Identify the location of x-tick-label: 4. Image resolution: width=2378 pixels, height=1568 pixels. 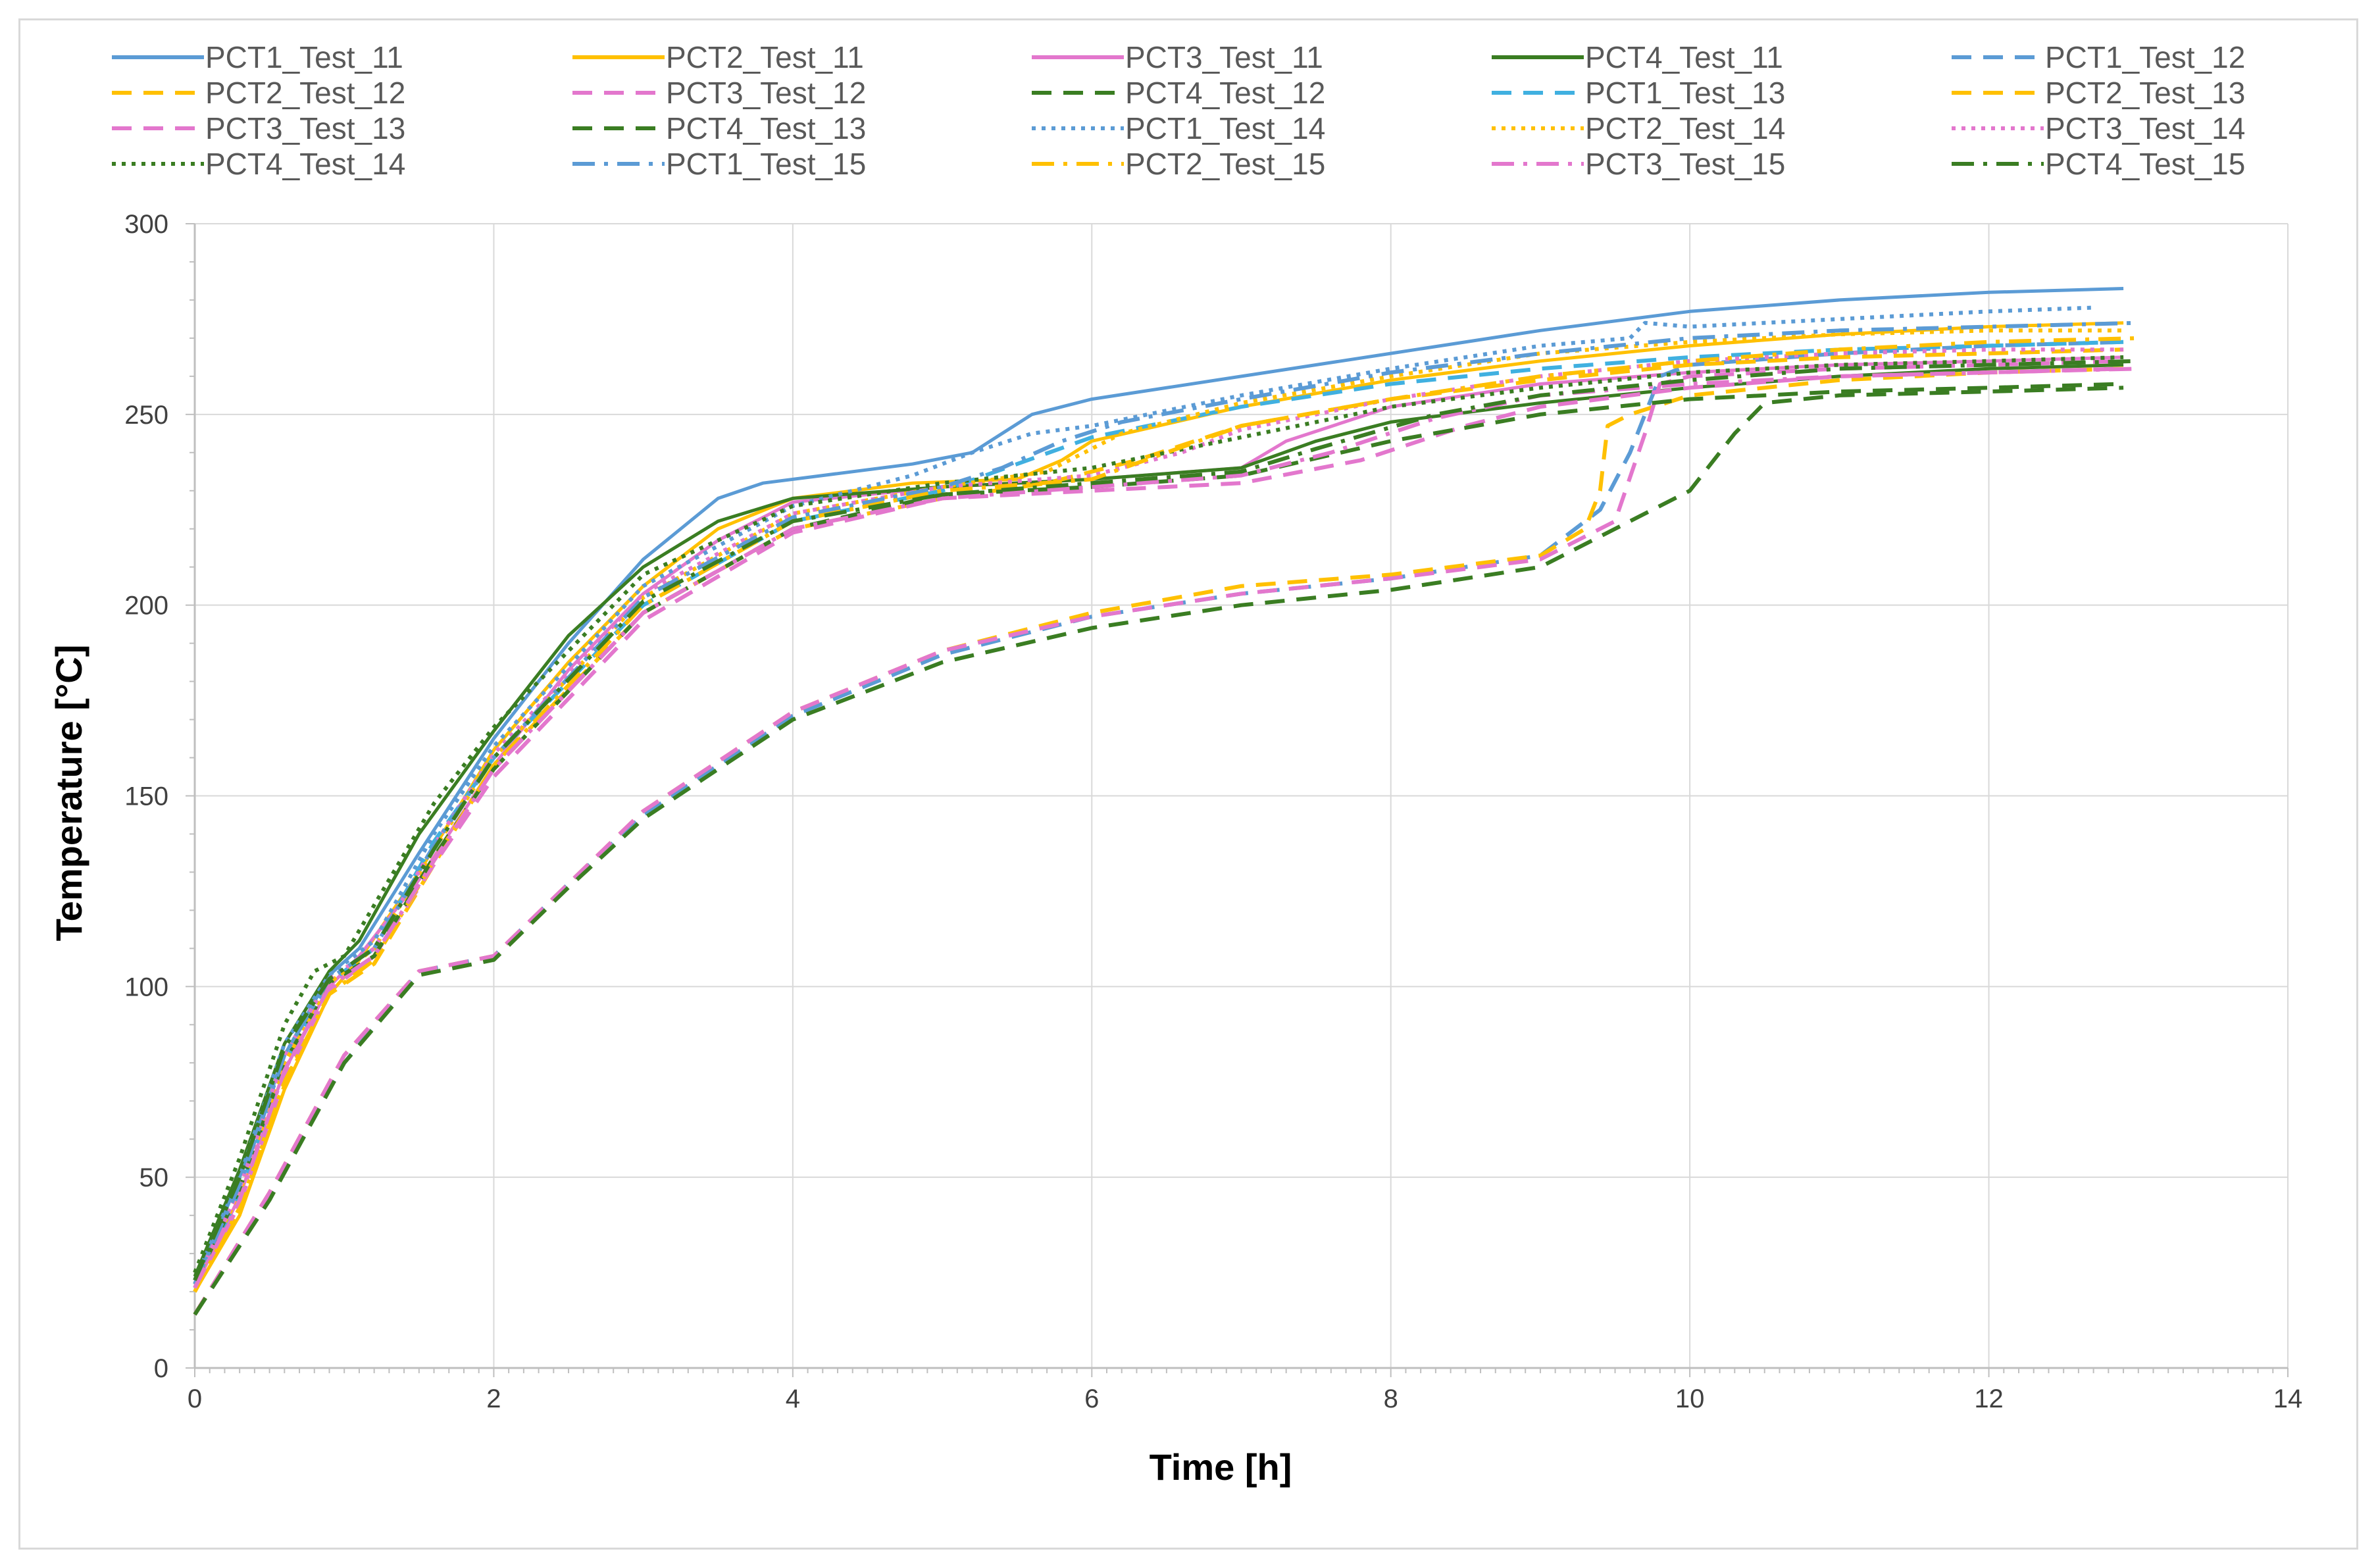
(793, 1398).